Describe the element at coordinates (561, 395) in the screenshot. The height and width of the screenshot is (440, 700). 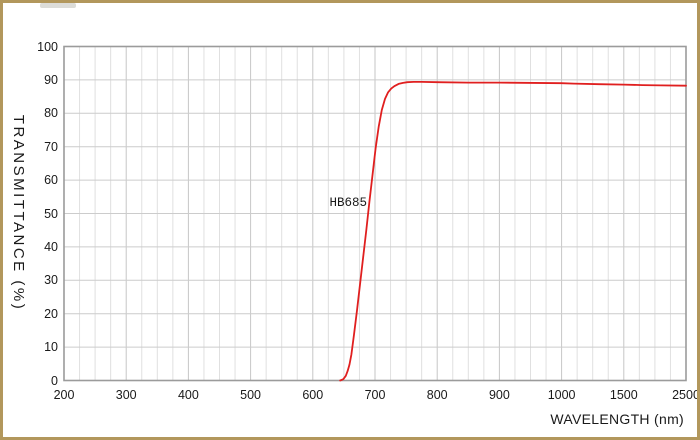
I see `x-tick-label: 1000` at that location.